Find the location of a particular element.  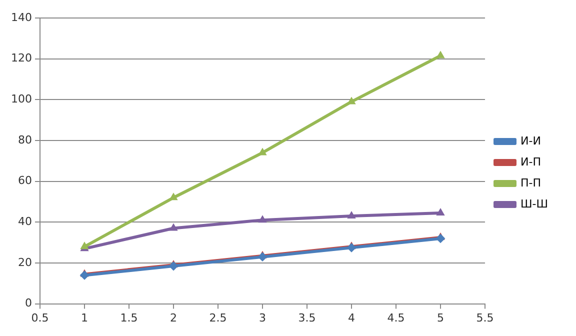

x-tick-label: 4 is located at coordinates (351, 317).